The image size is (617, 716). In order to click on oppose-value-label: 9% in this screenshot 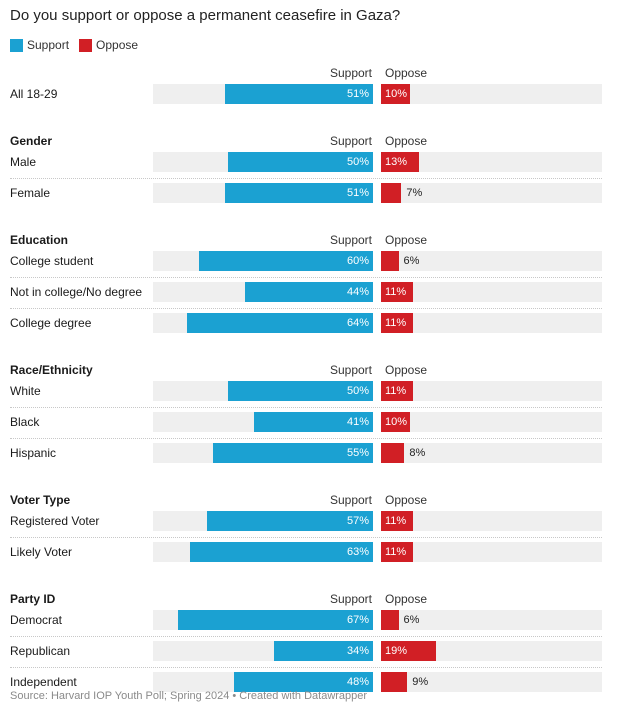, I will do `click(420, 682)`.